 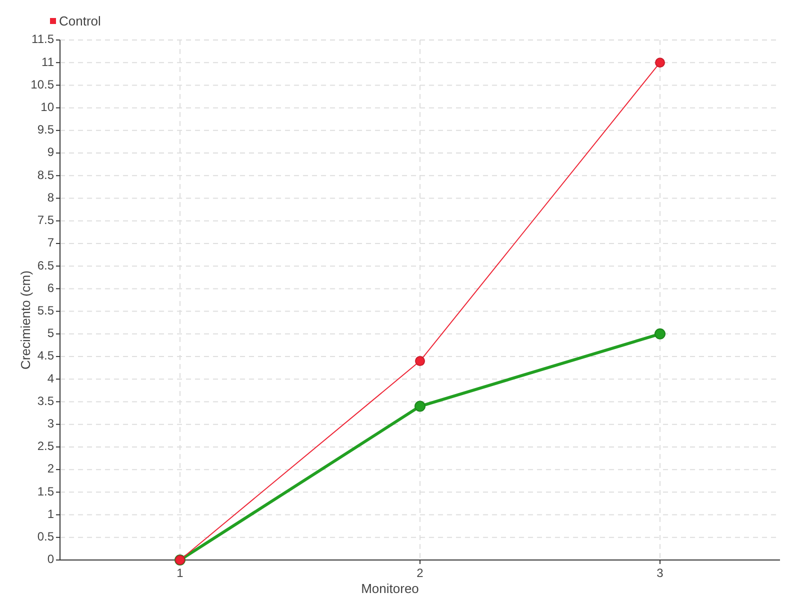 I want to click on x-tick-label: 2, so click(x=420, y=573).